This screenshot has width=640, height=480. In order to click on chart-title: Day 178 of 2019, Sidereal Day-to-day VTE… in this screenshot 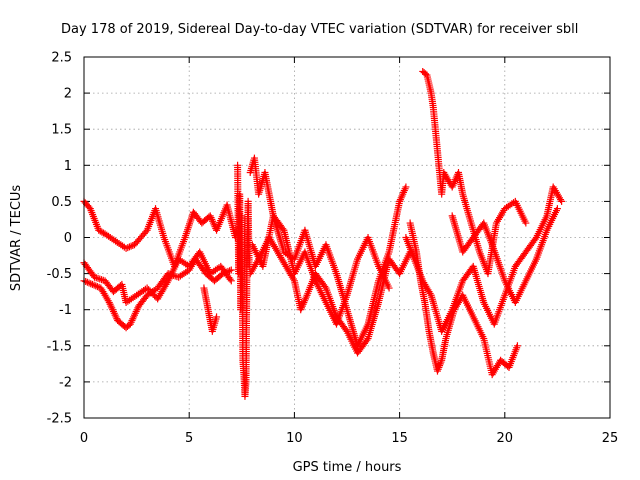, I will do `click(319, 29)`.